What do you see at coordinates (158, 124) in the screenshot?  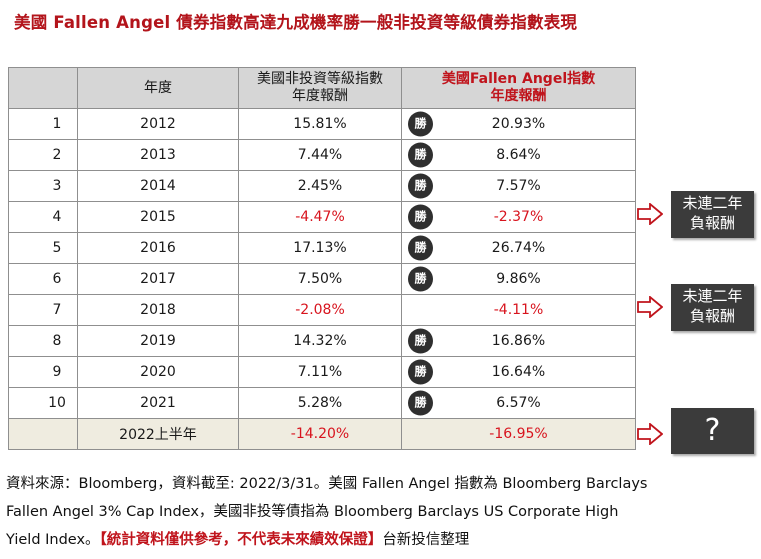 I see `row-year: 2012` at bounding box center [158, 124].